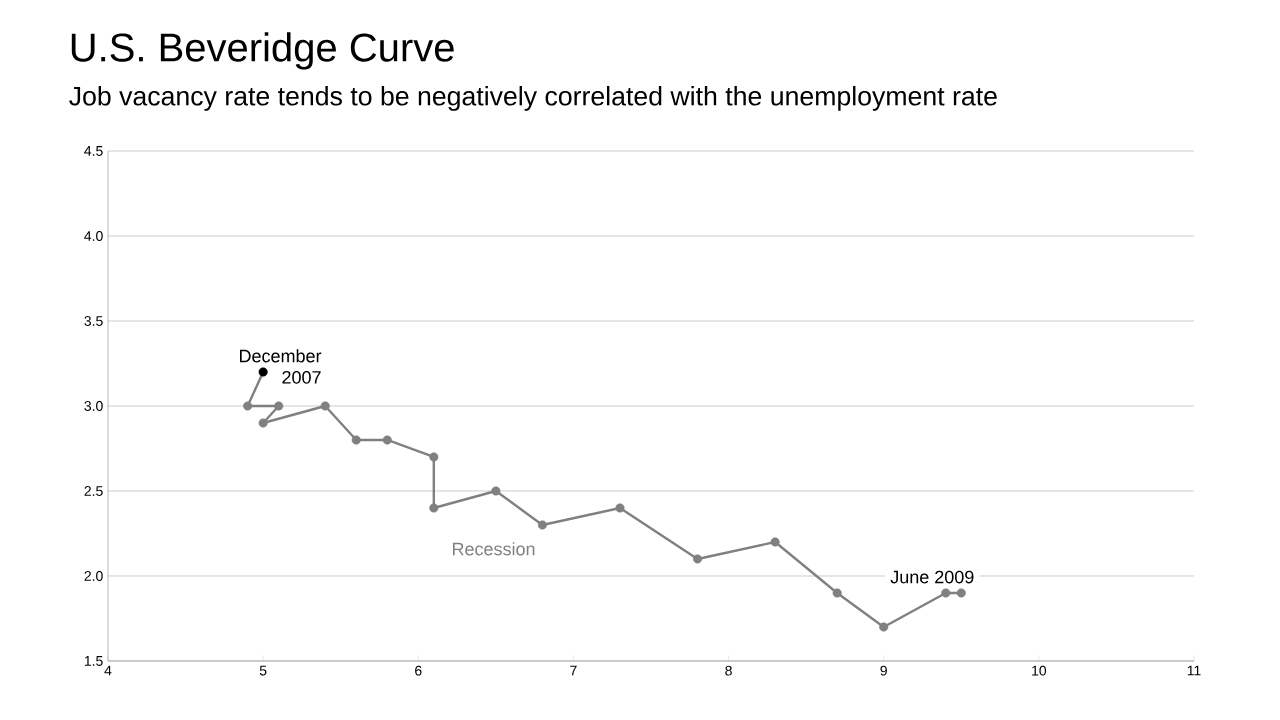  Describe the element at coordinates (262, 51) in the screenshot. I see `chart-title: U.S. Beveridge Curve` at that location.